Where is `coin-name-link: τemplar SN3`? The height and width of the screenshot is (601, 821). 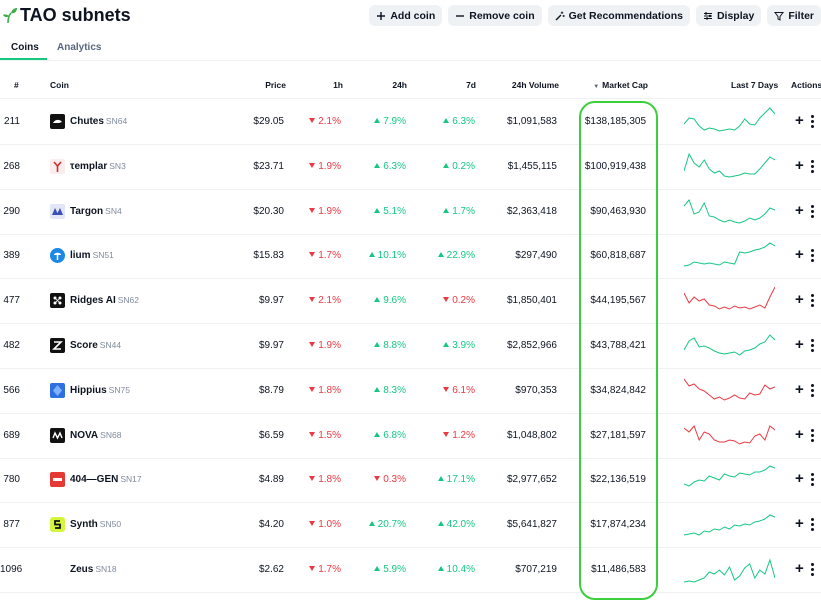
coin-name-link: τemplar SN3 is located at coordinates (98, 166).